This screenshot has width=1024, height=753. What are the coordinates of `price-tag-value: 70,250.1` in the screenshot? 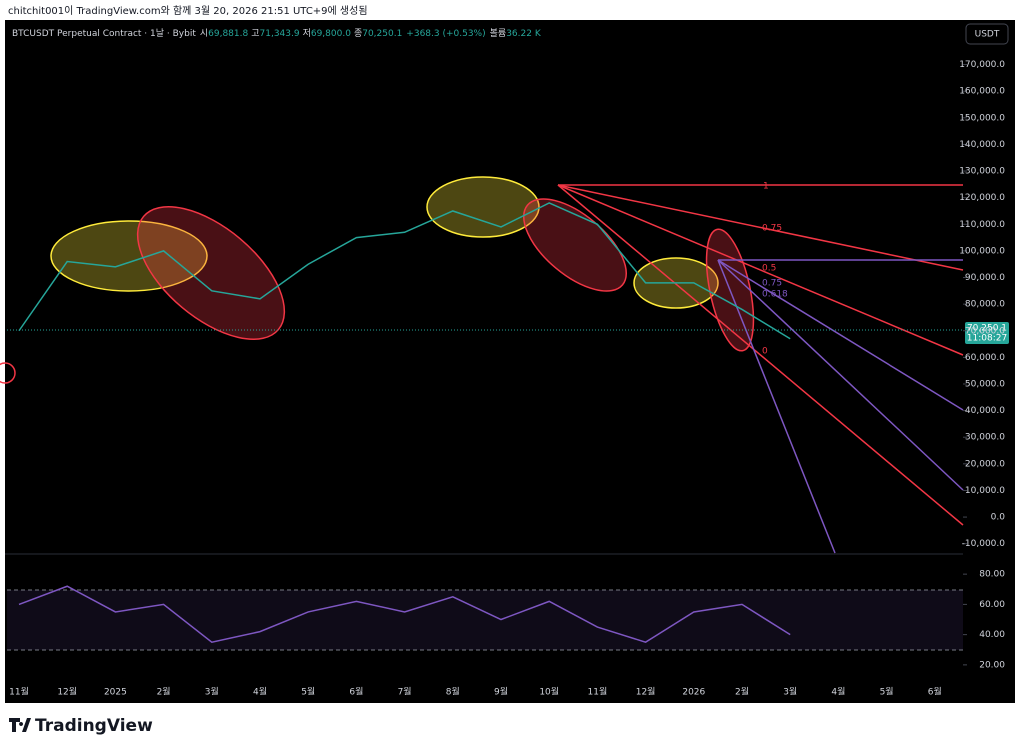 It's located at (987, 329).